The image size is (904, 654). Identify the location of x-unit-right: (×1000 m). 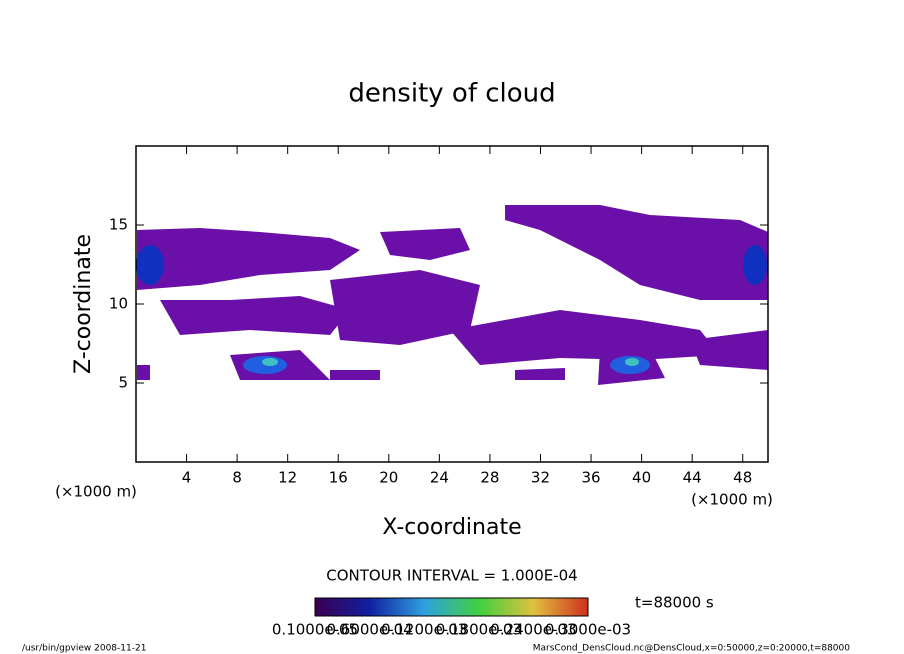
(732, 500).